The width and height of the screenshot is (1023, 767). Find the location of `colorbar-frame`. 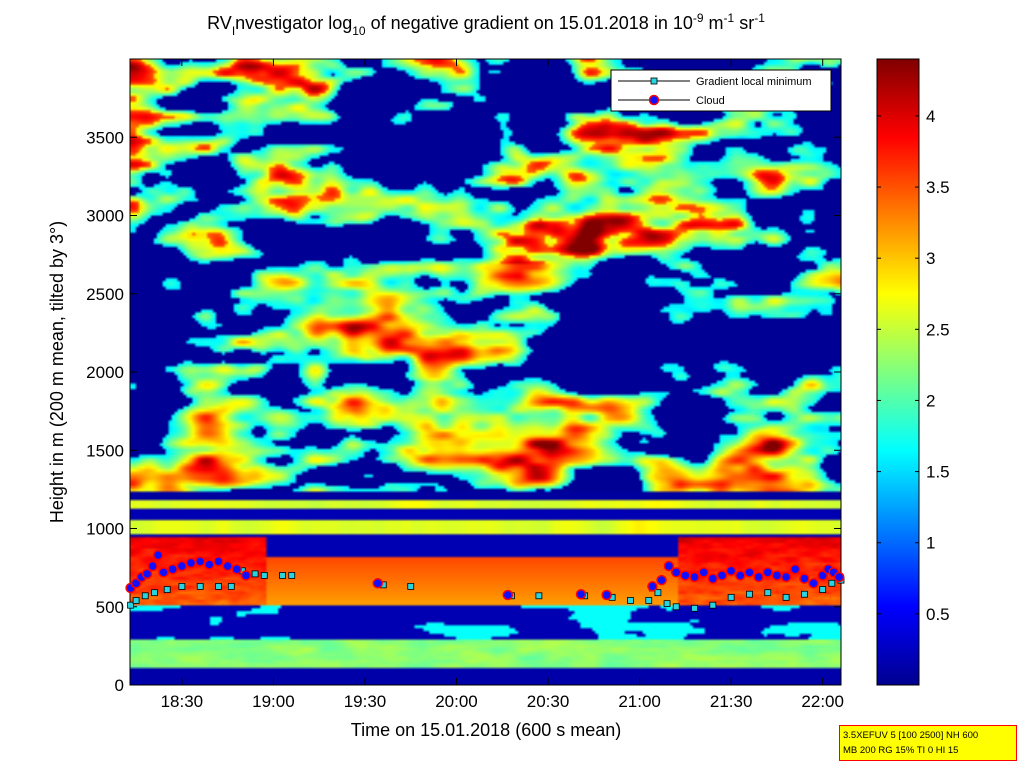

colorbar-frame is located at coordinates (898, 372).